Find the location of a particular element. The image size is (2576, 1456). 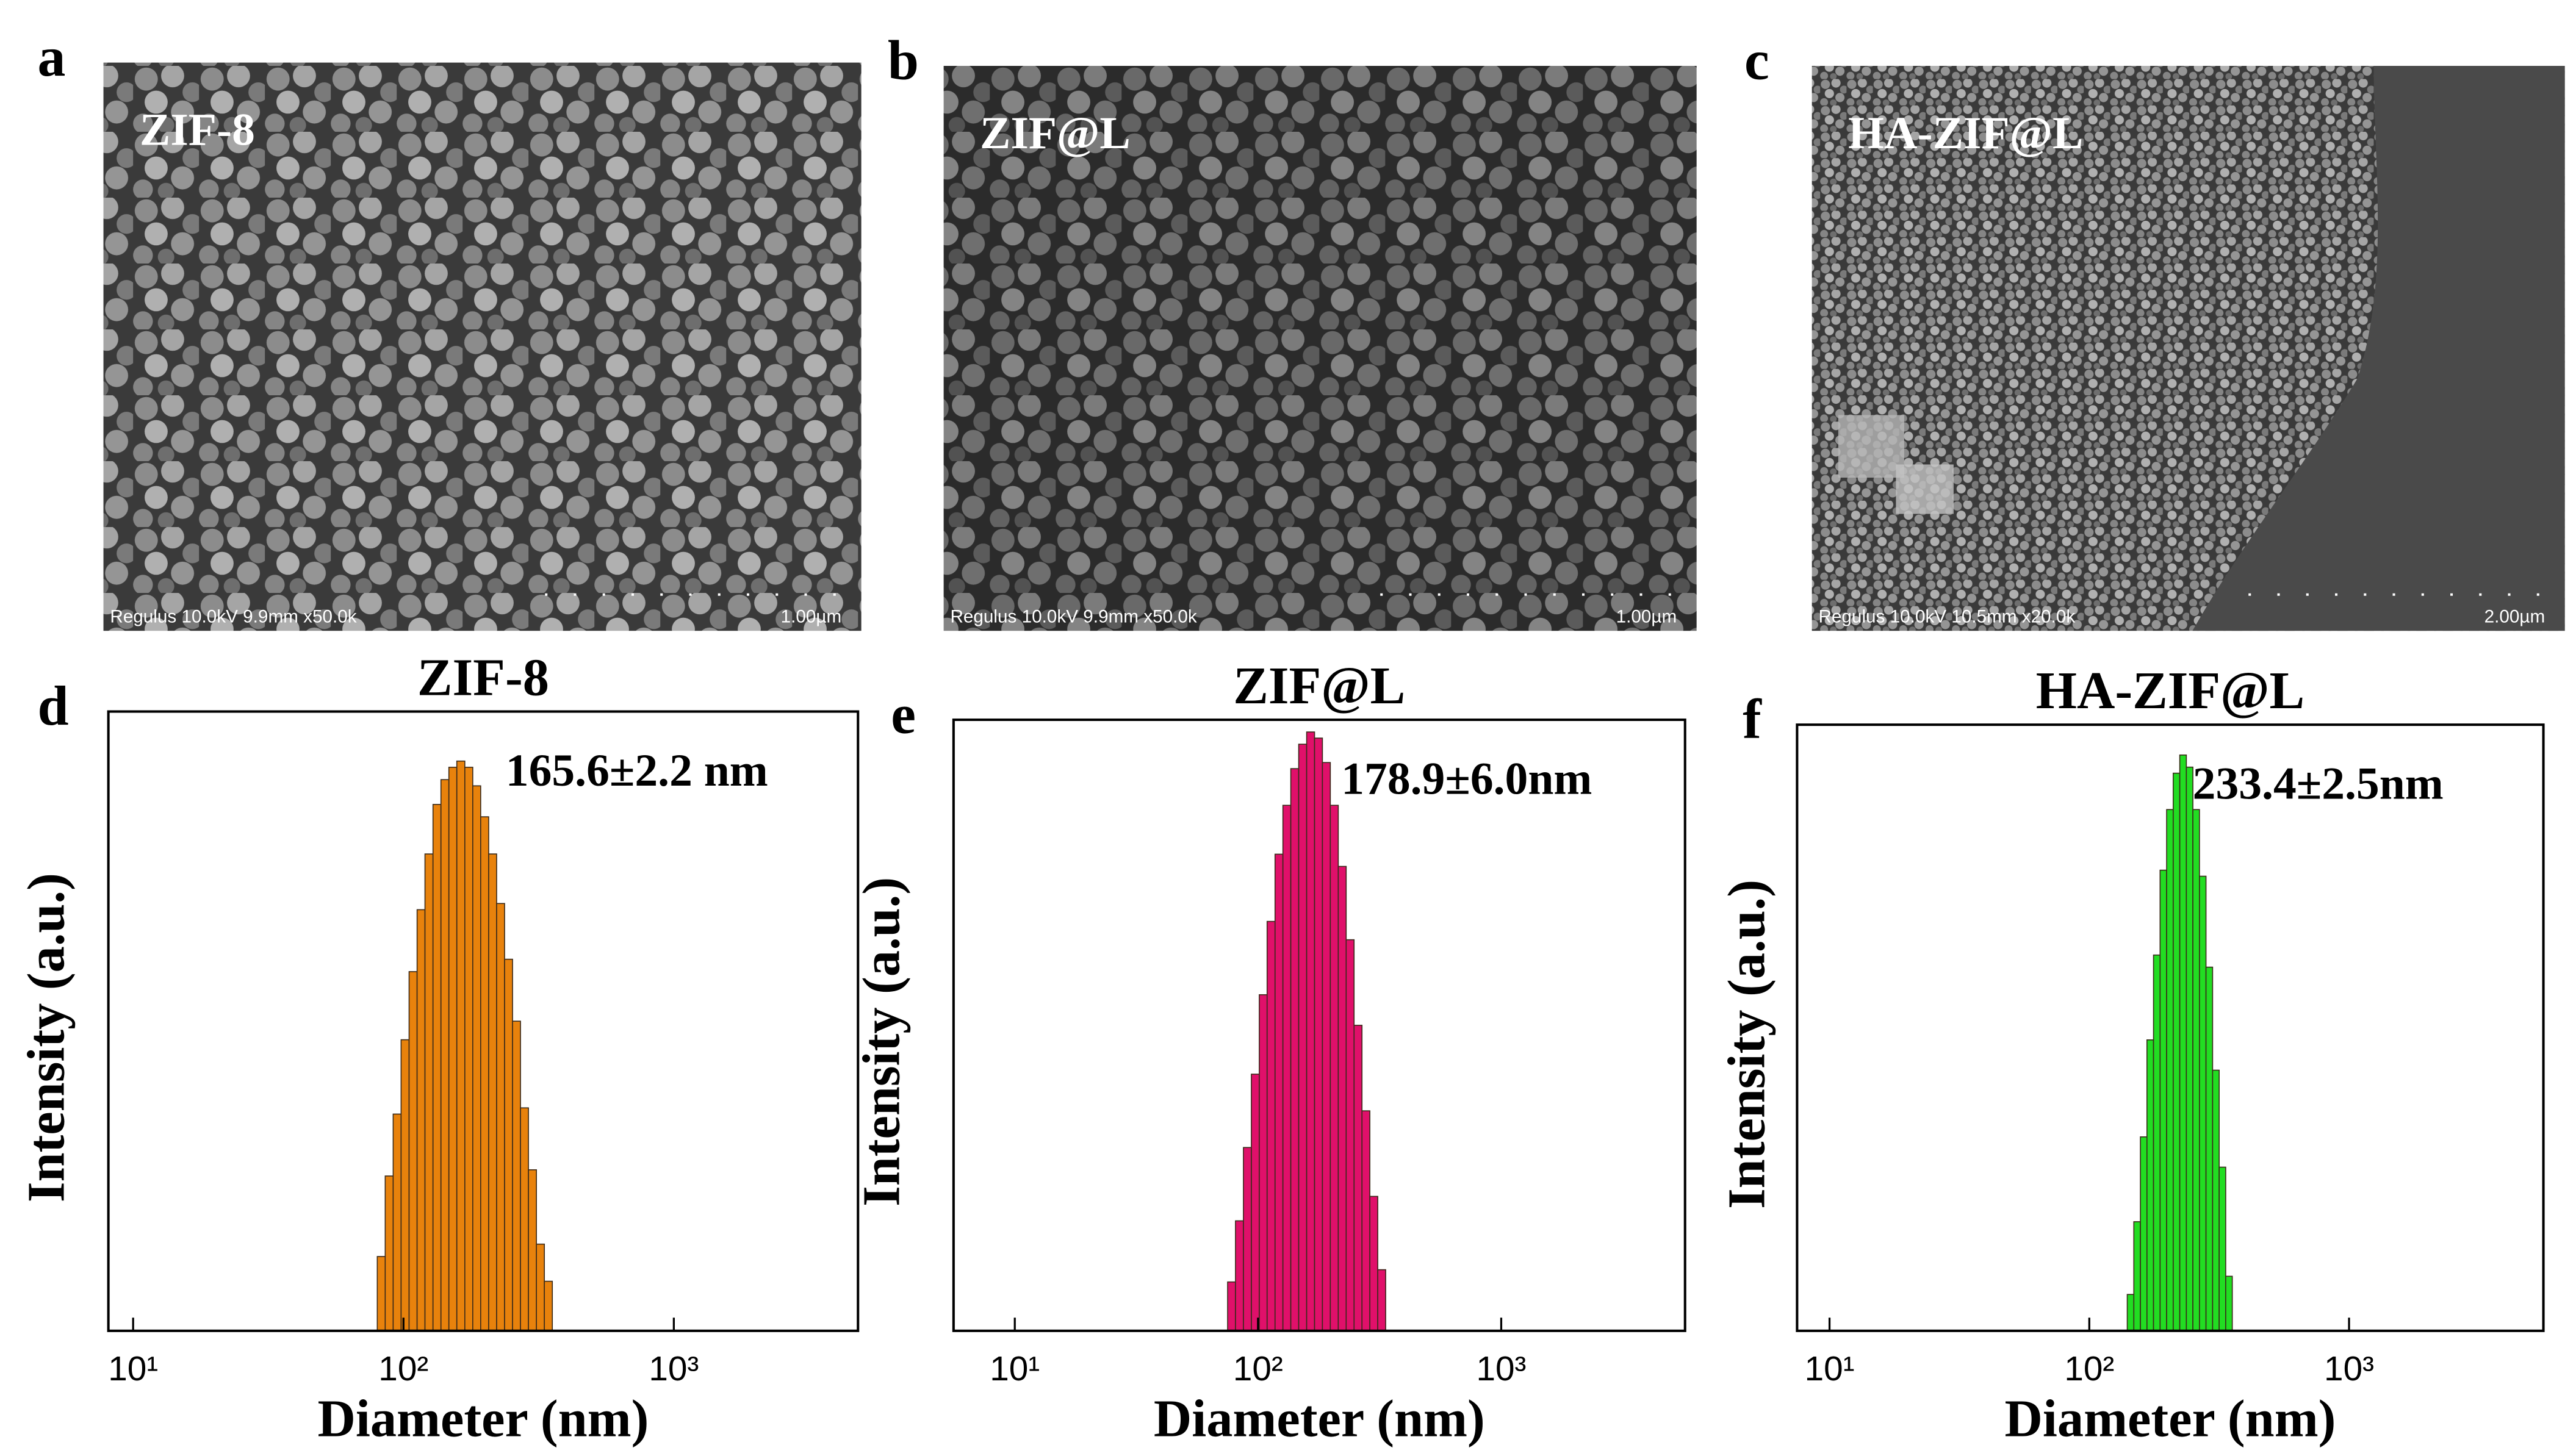

image-info: Regulus 10.0kV 10.5mm x20.0k is located at coordinates (1946, 617).